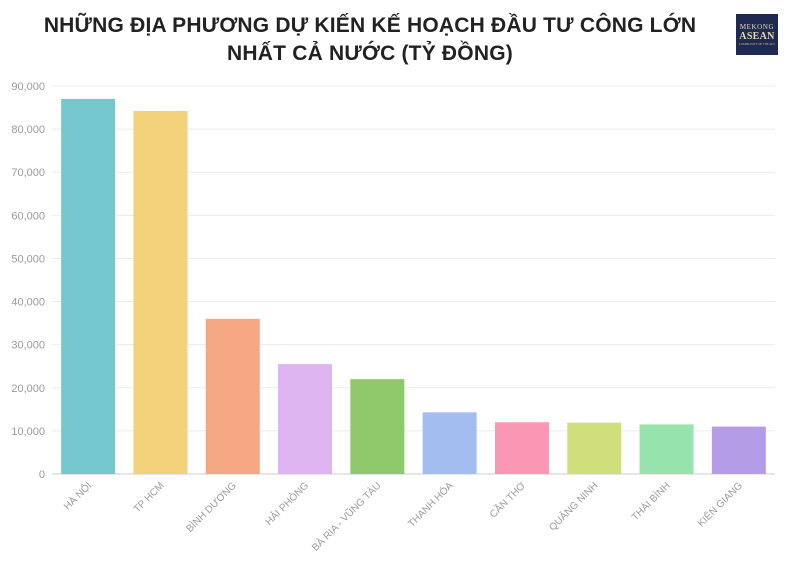  Describe the element at coordinates (28, 259) in the screenshot. I see `y-tick-label: 50,000` at that location.